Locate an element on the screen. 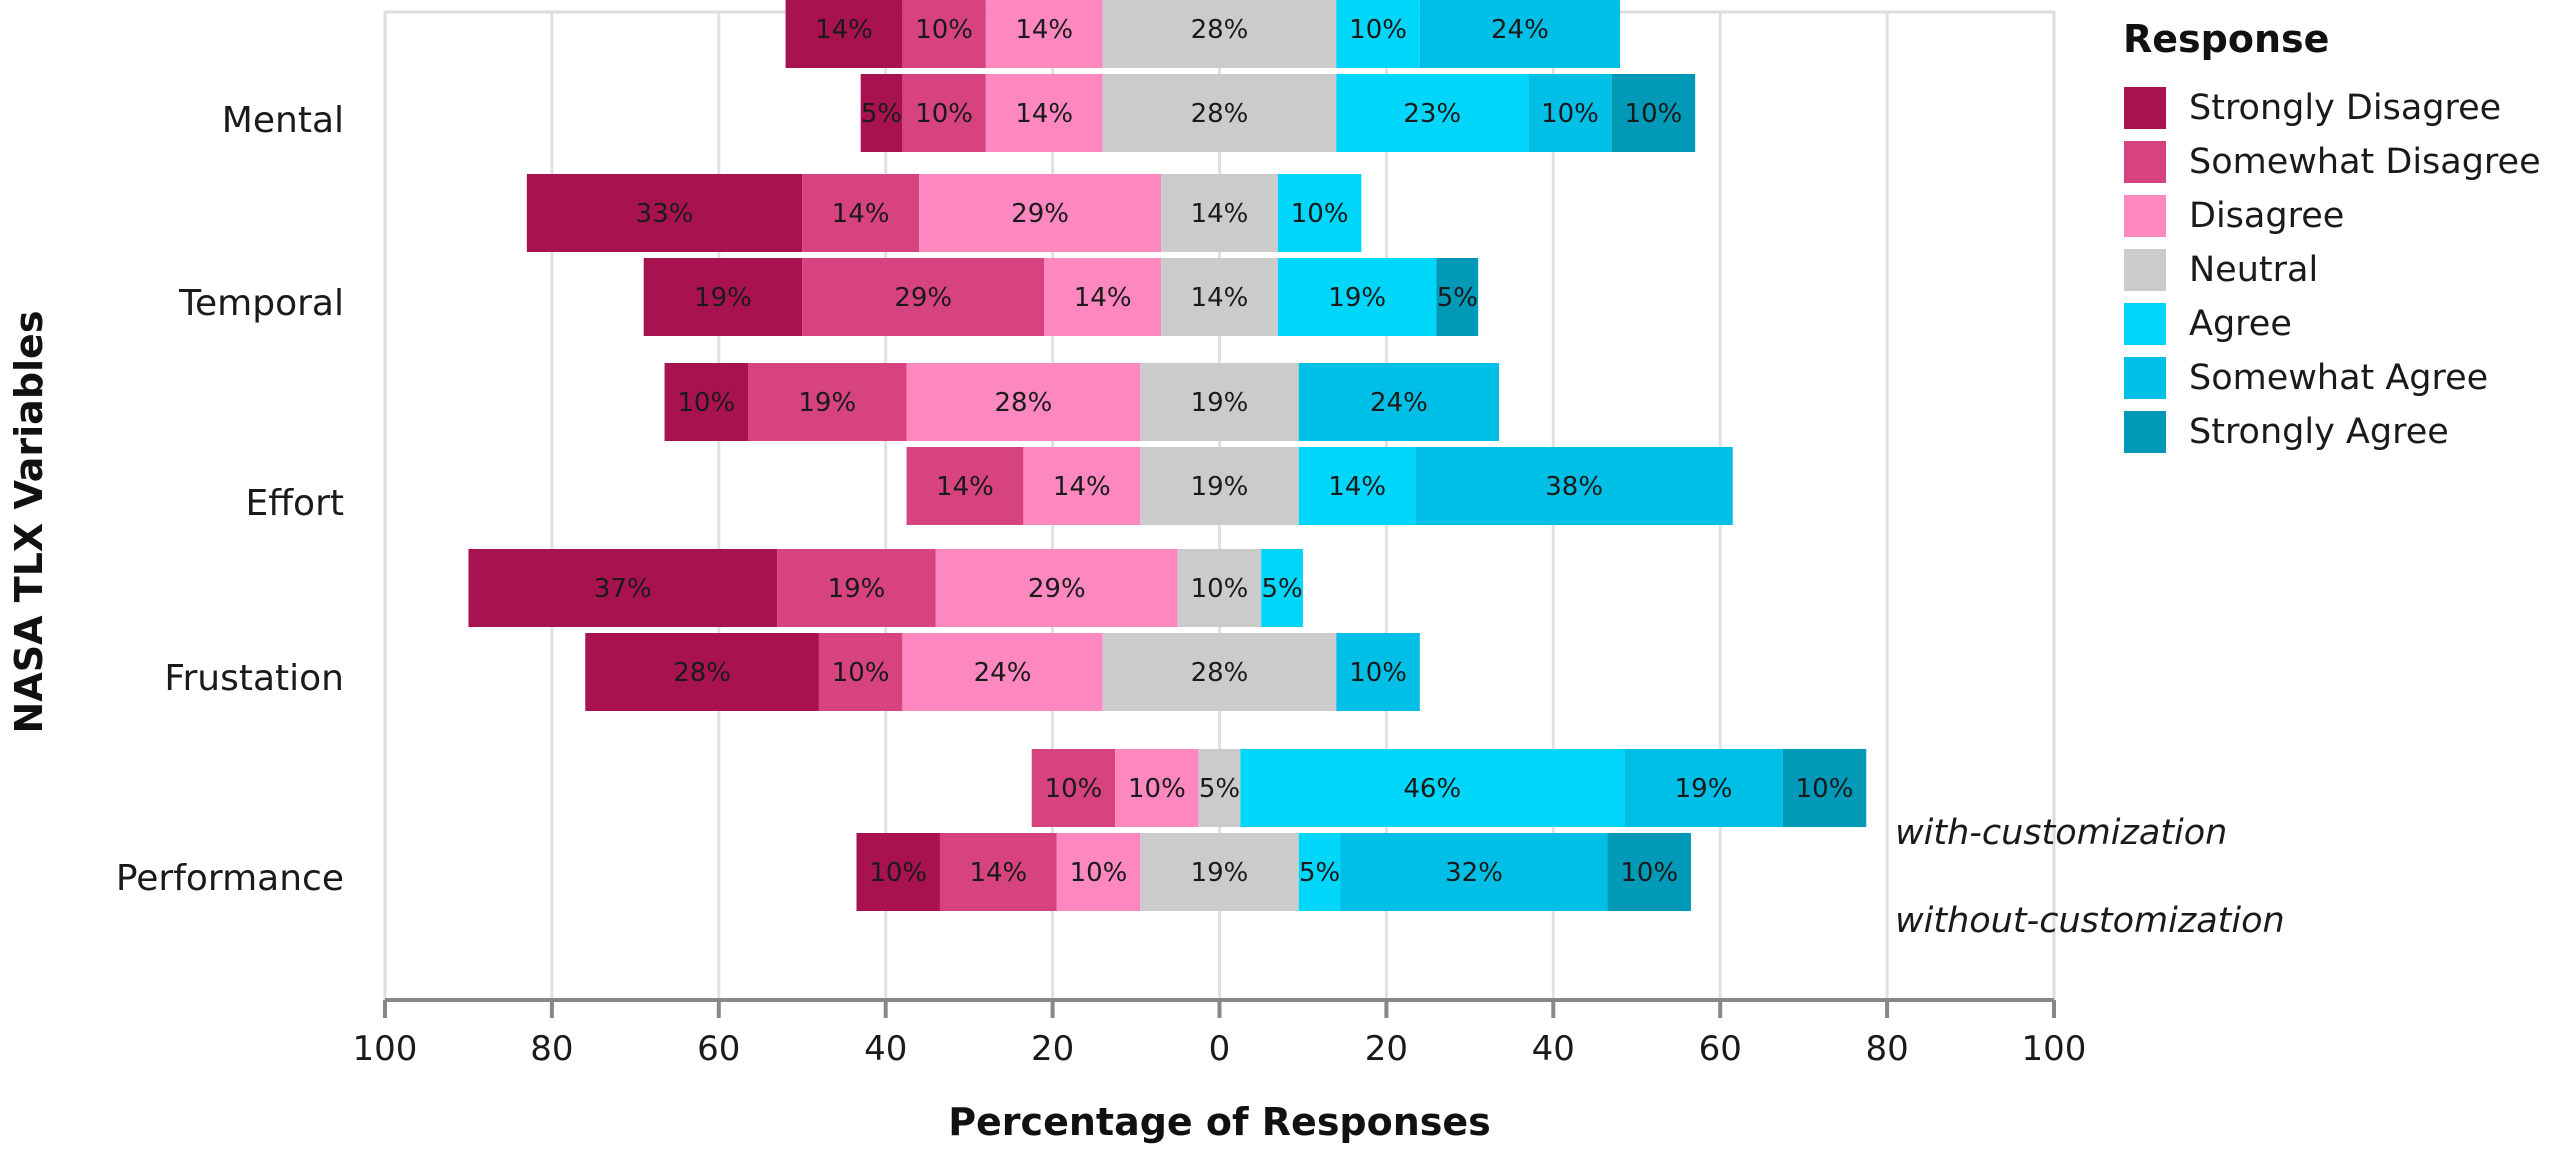 Image resolution: width=2554 pixels, height=1151 pixels. category-label: Performance is located at coordinates (230, 878).